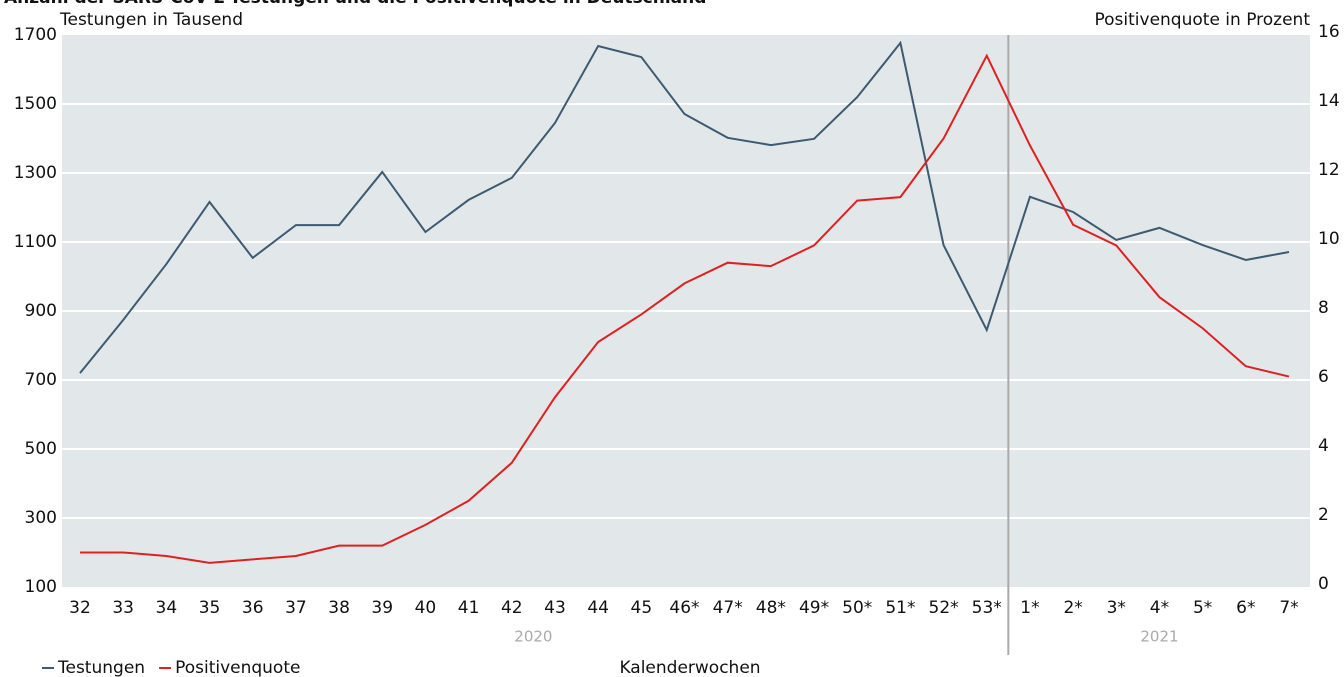  I want to click on x-tick-label: 5*, so click(1202, 608).